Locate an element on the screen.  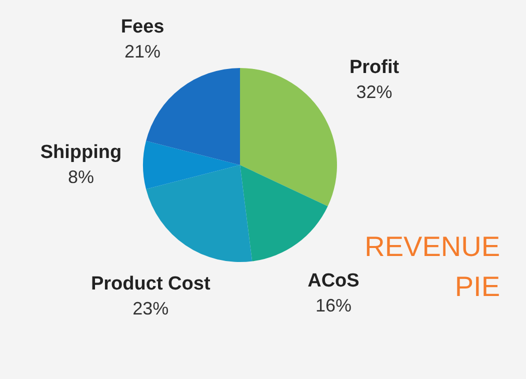
slice-label: Profit is located at coordinates (374, 67).